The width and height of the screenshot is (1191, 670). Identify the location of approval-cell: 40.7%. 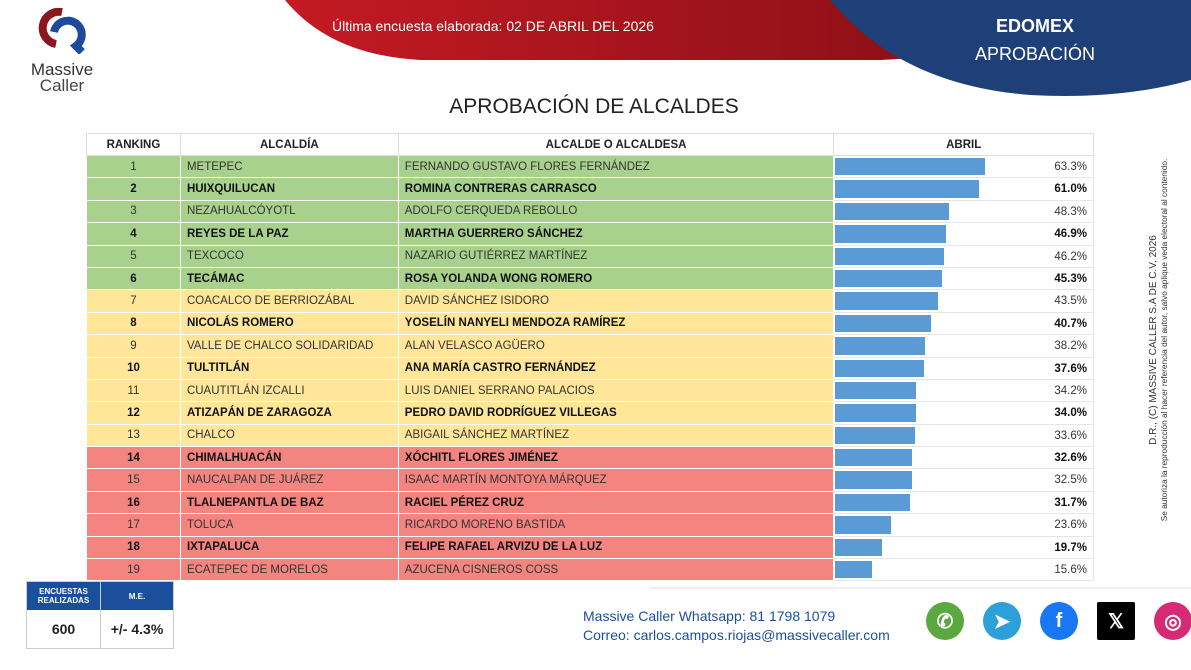
(963, 323).